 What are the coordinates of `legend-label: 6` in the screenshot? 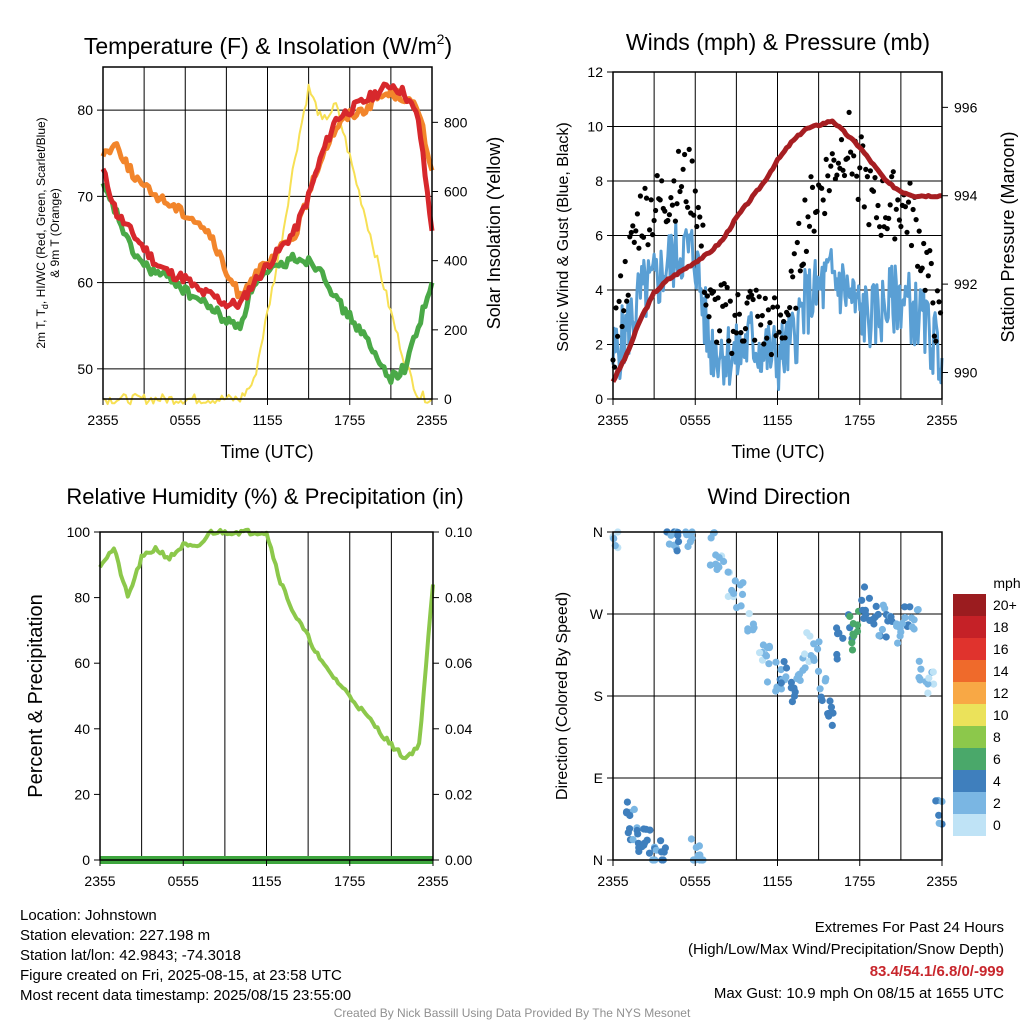 It's located at (997, 759).